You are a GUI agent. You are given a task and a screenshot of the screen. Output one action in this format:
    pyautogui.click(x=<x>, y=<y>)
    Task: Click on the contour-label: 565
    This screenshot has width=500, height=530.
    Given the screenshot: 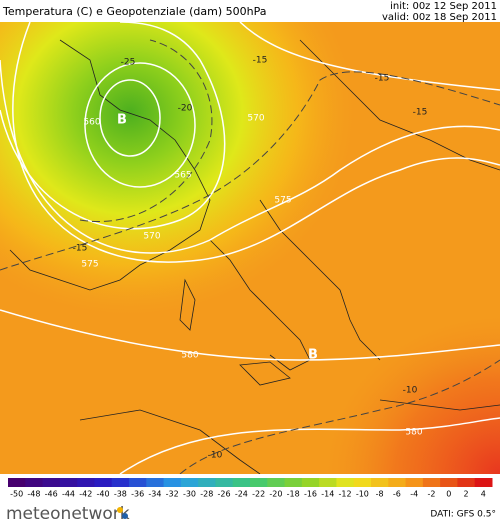 What is the action you would take?
    pyautogui.click(x=182, y=176)
    